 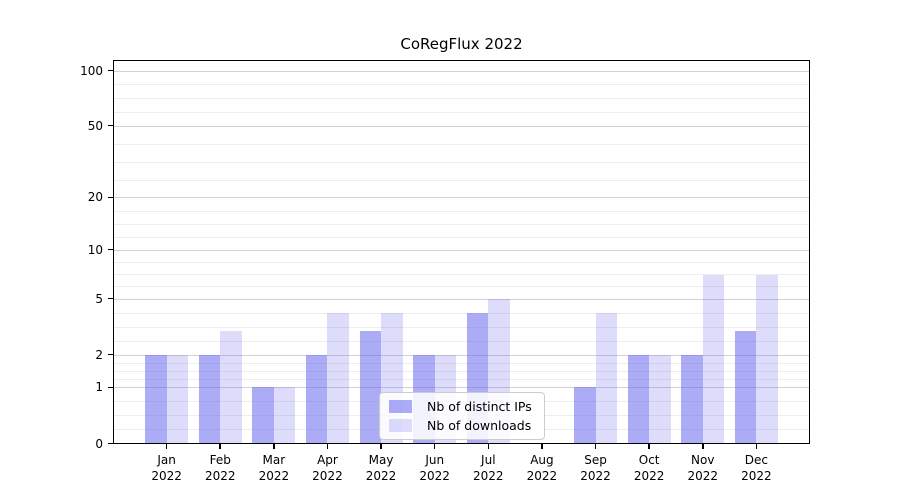 What do you see at coordinates (649, 460) in the screenshot?
I see `x-tick-label-line: Oct` at bounding box center [649, 460].